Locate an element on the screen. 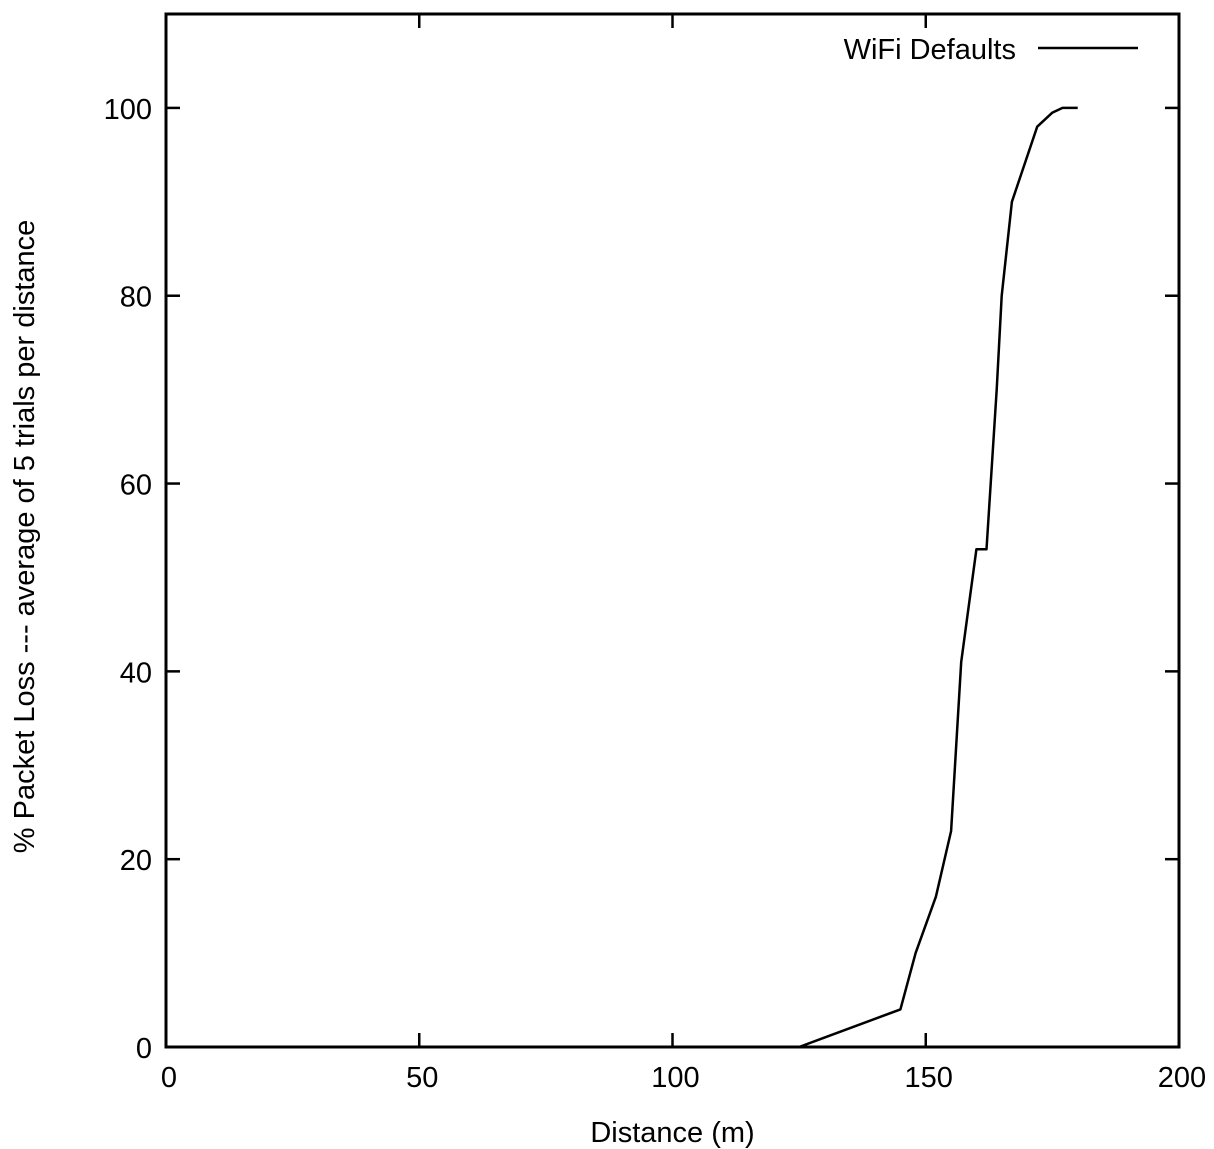 The image size is (1214, 1149). x-axis-label: Distance (m) is located at coordinates (672, 1133).